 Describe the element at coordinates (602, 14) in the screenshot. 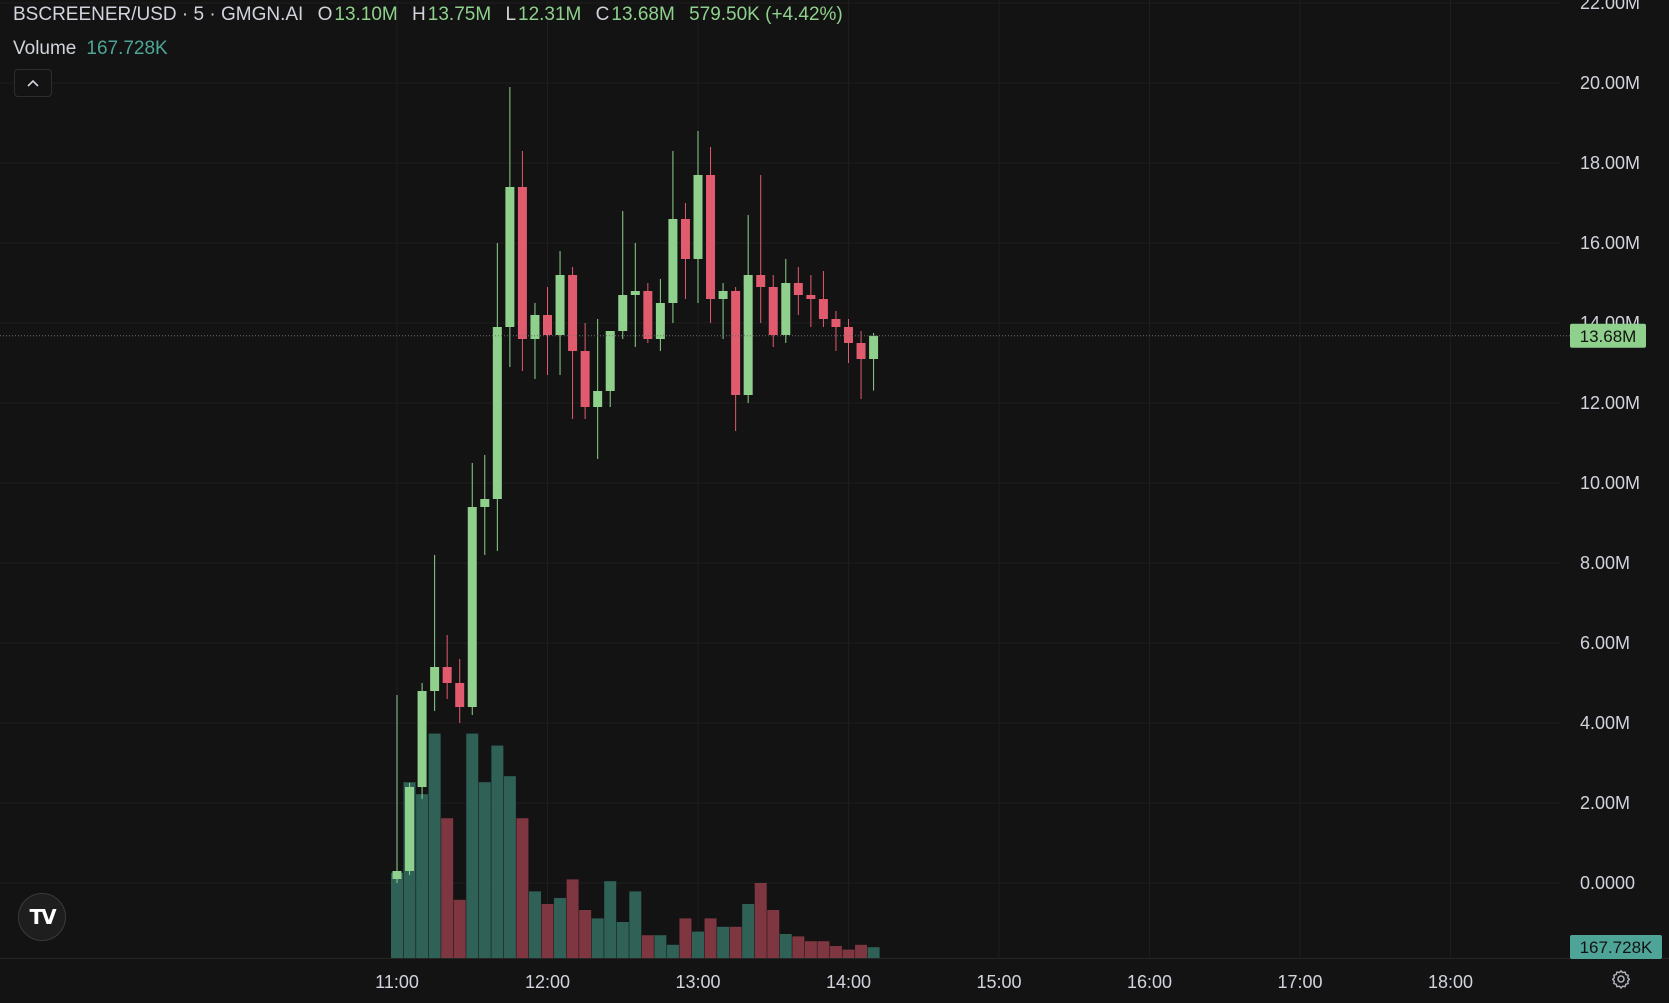

I see `close-key: C` at that location.